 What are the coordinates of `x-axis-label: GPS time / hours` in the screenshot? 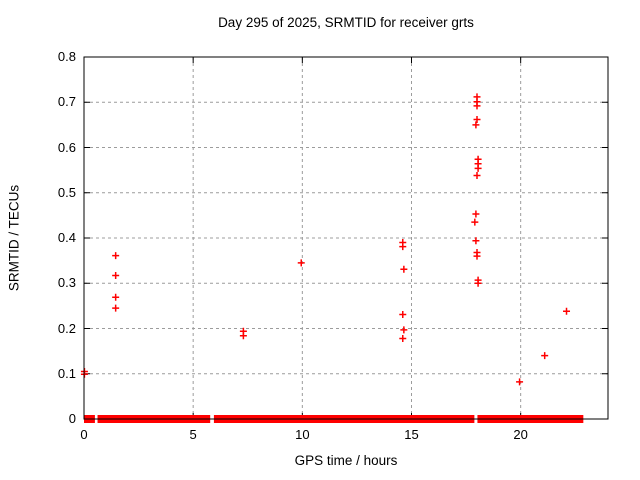 It's located at (346, 460).